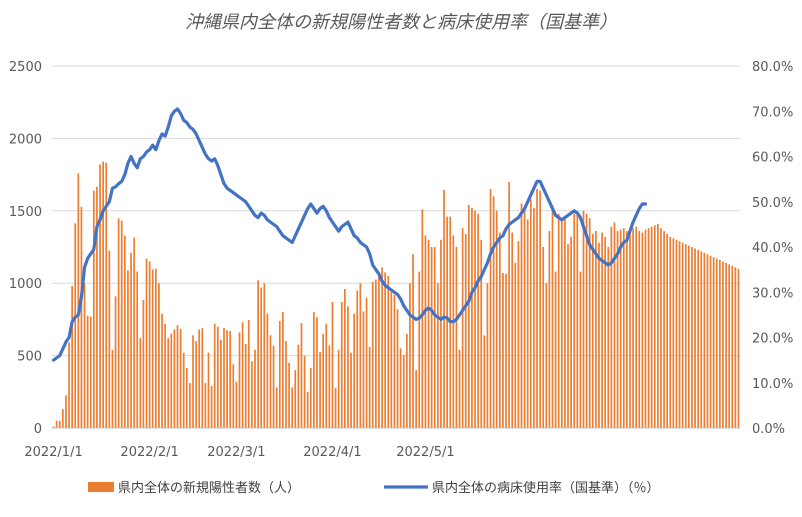 Image resolution: width=802 pixels, height=517 pixels. Describe the element at coordinates (768, 429) in the screenshot. I see `y-right-tick-label: 0.0%` at that location.